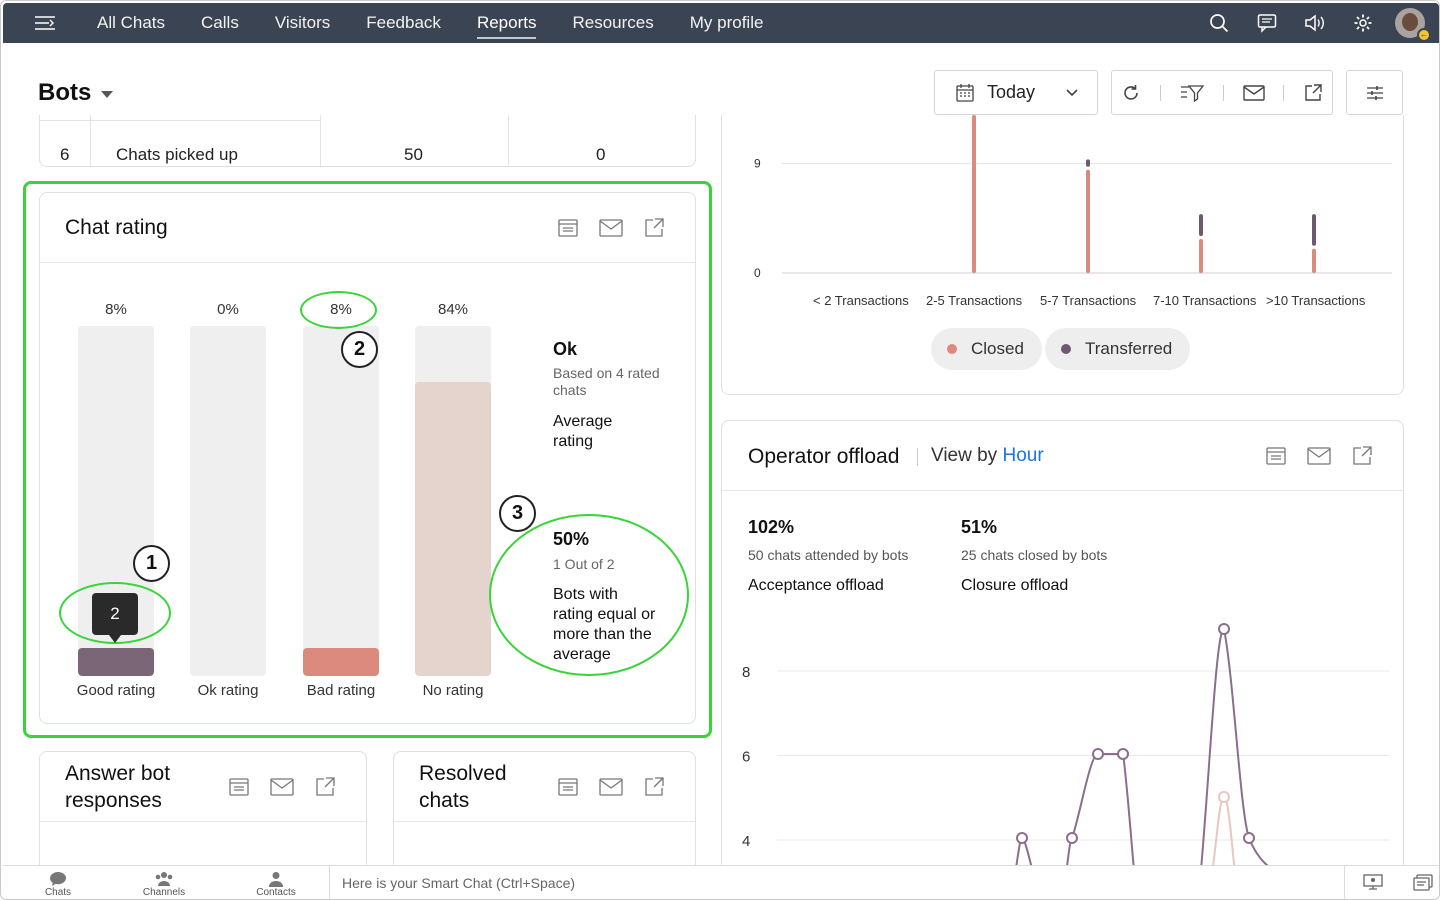 This screenshot has width=1440, height=900. Describe the element at coordinates (746, 672) in the screenshot. I see `y-tick-label: 8` at that location.